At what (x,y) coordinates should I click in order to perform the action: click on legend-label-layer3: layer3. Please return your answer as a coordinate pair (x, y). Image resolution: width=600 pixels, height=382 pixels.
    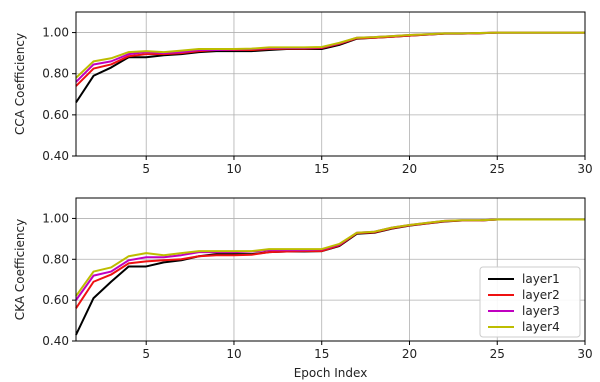
    Looking at the image, I should click on (541, 311).